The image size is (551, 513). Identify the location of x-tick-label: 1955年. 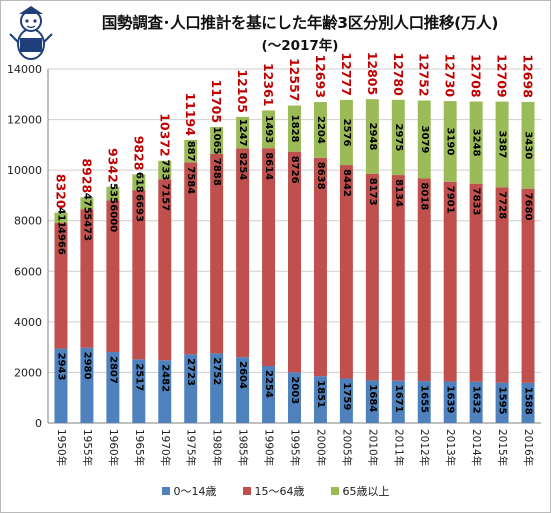
(87, 447).